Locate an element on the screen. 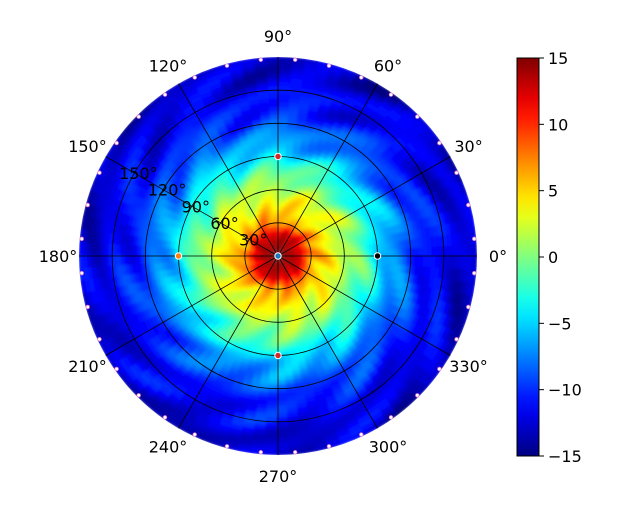  colorbar-tick-label: 0 is located at coordinates (553, 257).